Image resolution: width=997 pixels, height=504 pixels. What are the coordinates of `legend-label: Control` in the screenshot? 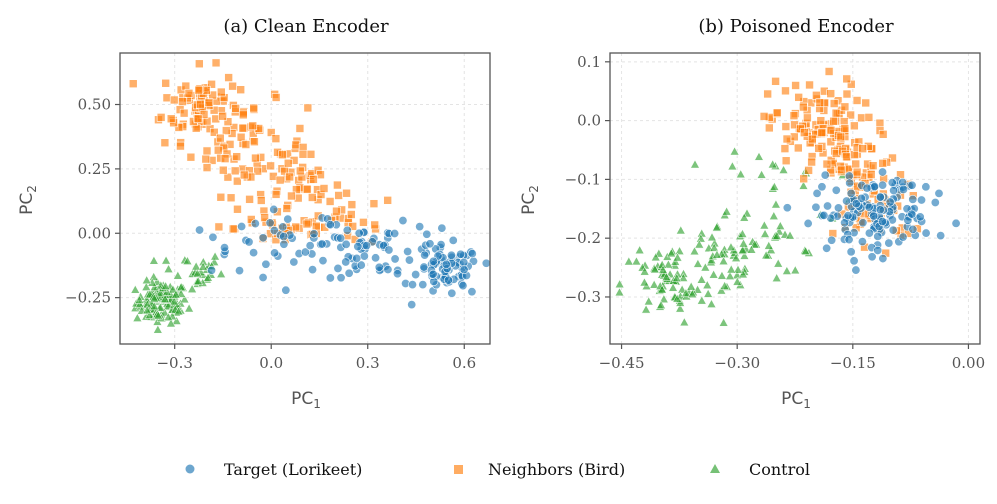 It's located at (779, 469).